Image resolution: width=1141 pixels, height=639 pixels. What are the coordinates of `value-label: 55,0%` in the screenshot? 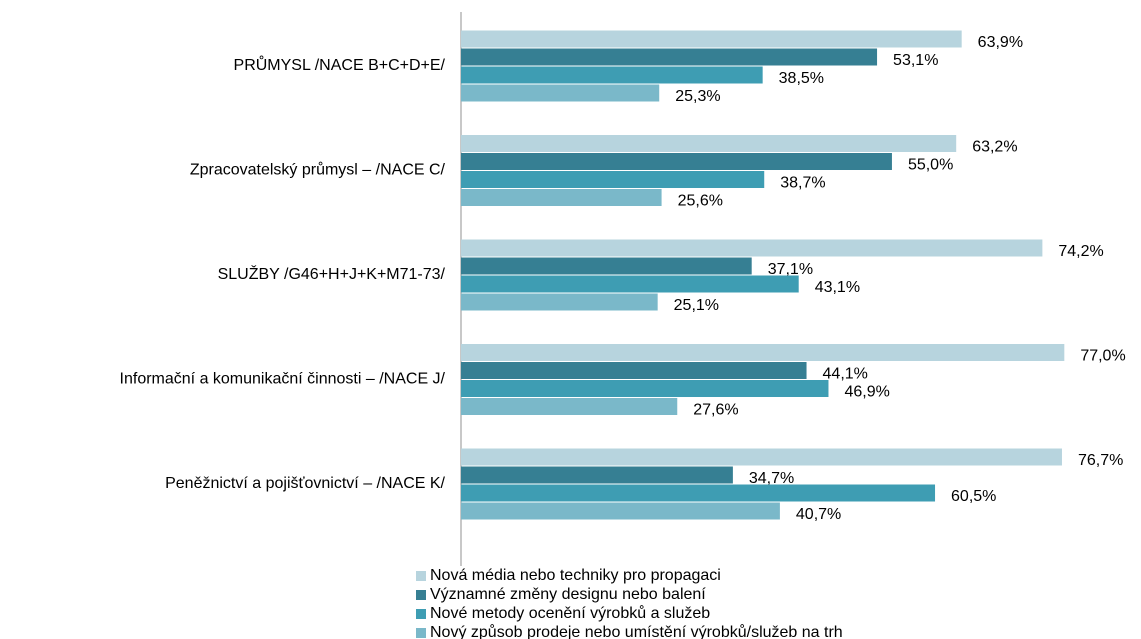 It's located at (930, 165).